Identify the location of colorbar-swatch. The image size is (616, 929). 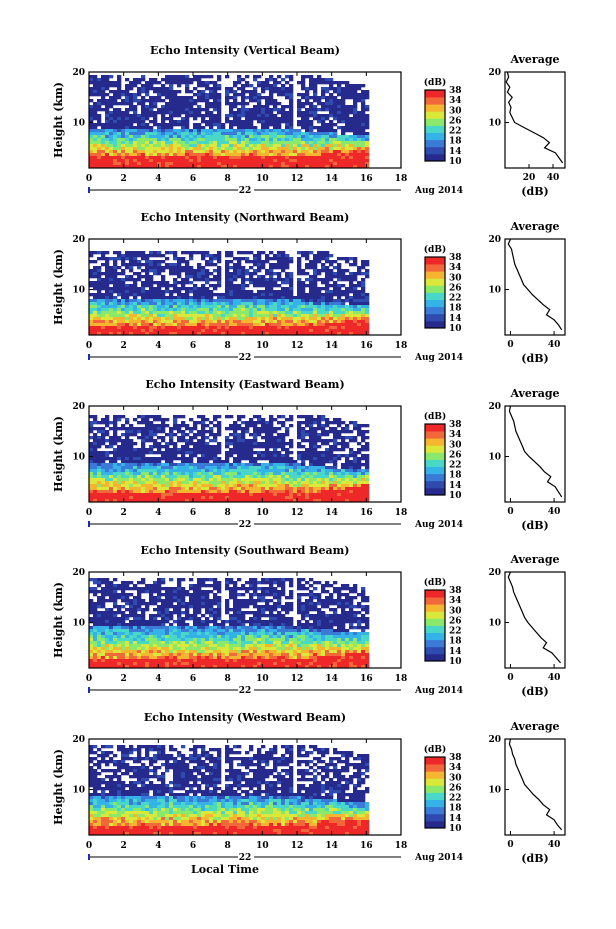
(435, 268).